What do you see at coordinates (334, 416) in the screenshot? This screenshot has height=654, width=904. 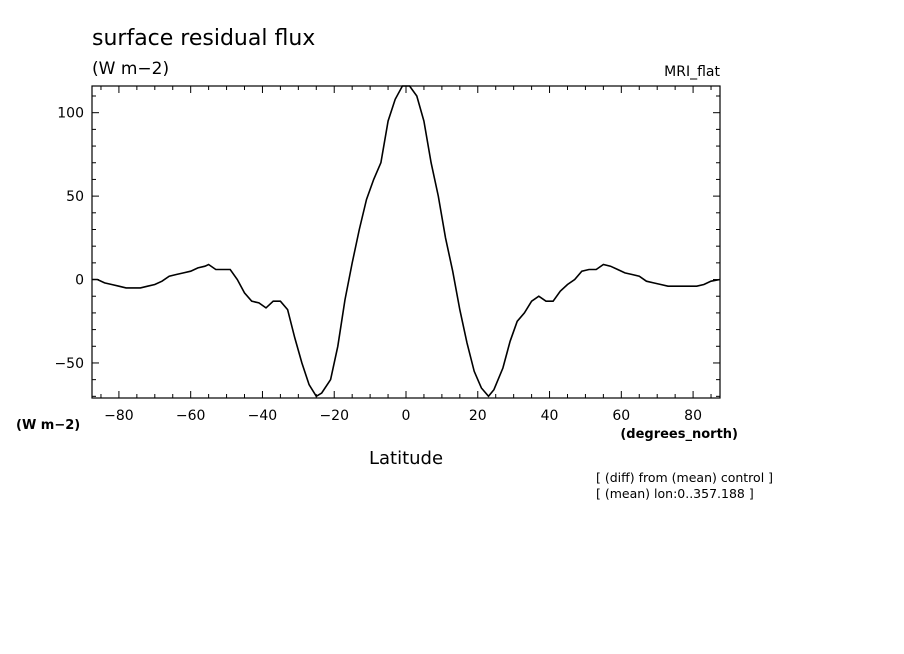 I see `x-tick-label: −20` at bounding box center [334, 416].